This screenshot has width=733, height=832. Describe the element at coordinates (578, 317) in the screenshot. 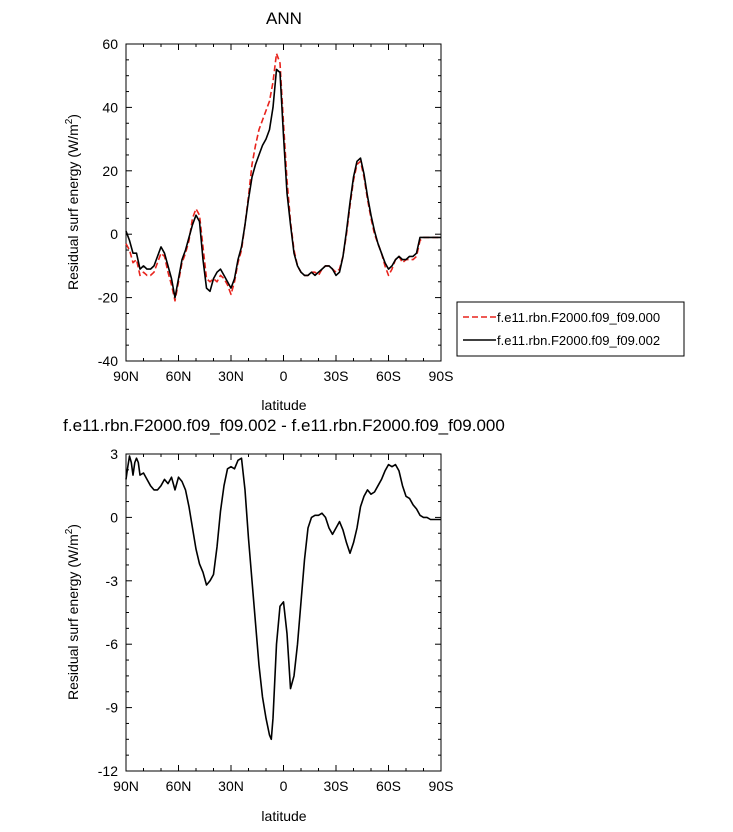

I see `legend-label: f.e11.rbn.F2000.f09_f09.000` at that location.